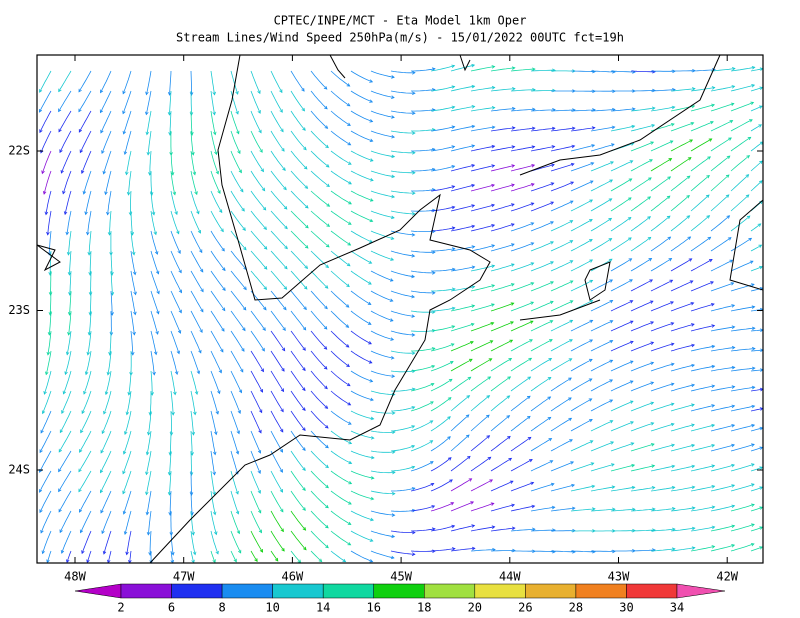 The height and width of the screenshot is (618, 800). What do you see at coordinates (601, 591) in the screenshot?
I see `colorbar-box` at bounding box center [601, 591].